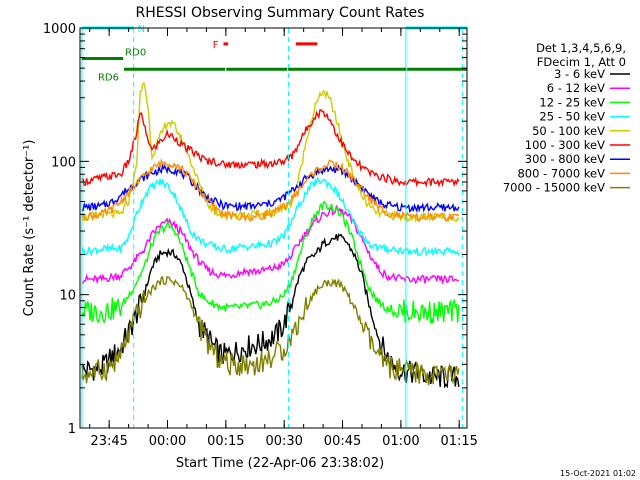  What do you see at coordinates (108, 77) in the screenshot?
I see `status-bar-label: RD6` at bounding box center [108, 77].